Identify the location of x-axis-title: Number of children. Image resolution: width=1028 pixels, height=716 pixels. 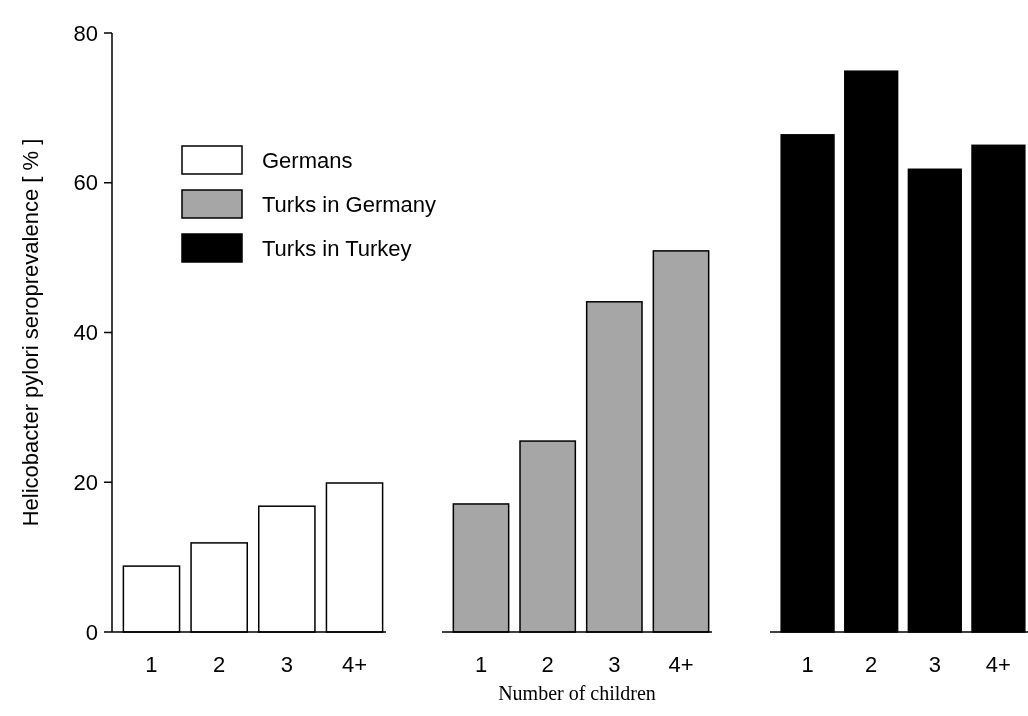
(577, 693).